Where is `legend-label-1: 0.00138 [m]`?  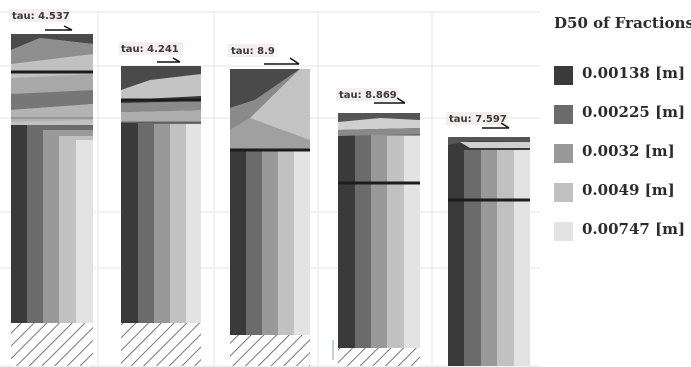 legend-label-1: 0.00138 [m] is located at coordinates (634, 73).